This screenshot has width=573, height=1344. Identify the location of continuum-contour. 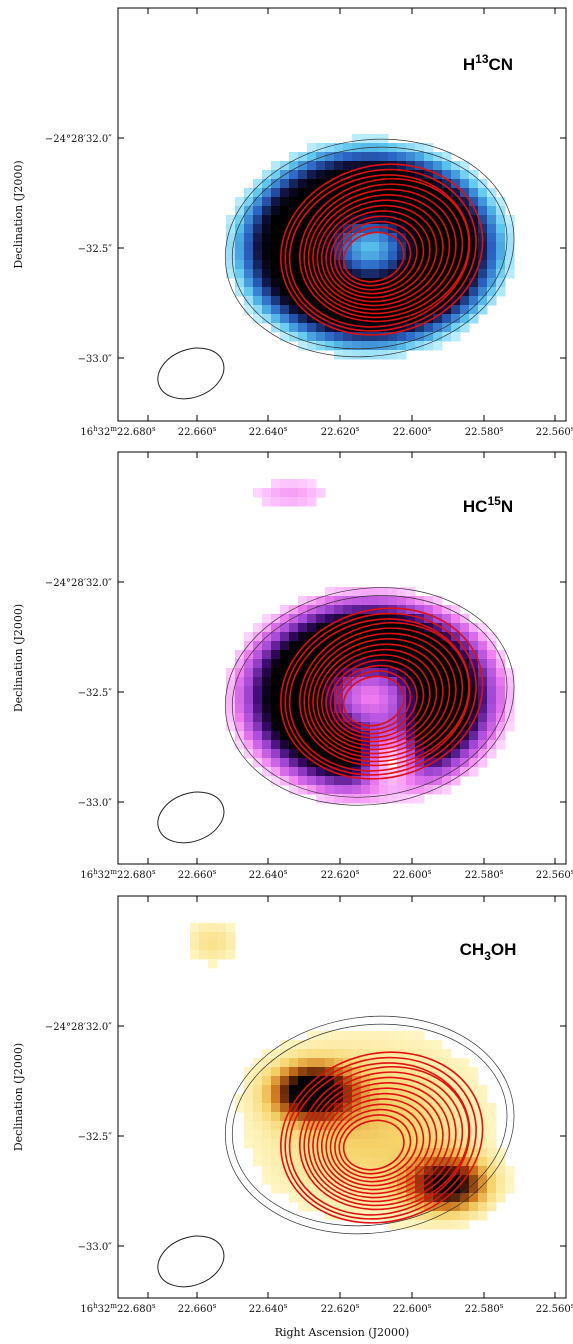
(381, 696).